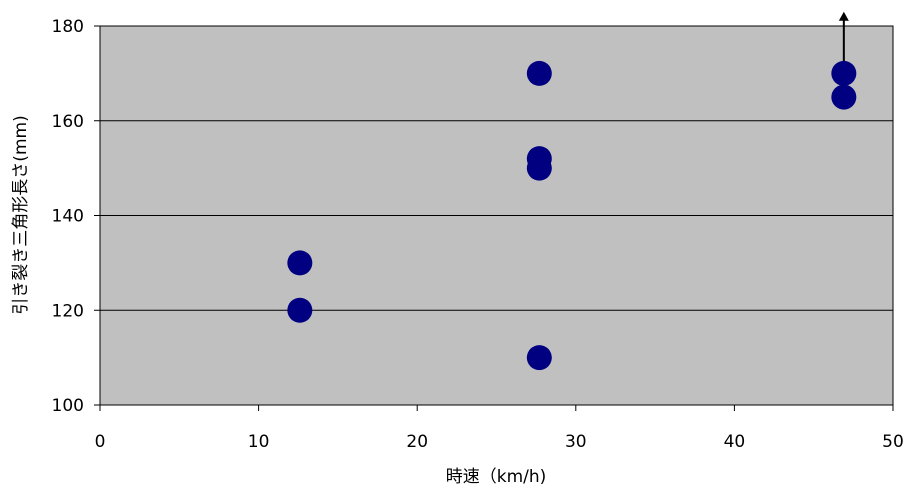 Image resolution: width=910 pixels, height=492 pixels. Describe the element at coordinates (496, 477) in the screenshot. I see `x-axis-title: 時速（km/h)` at that location.